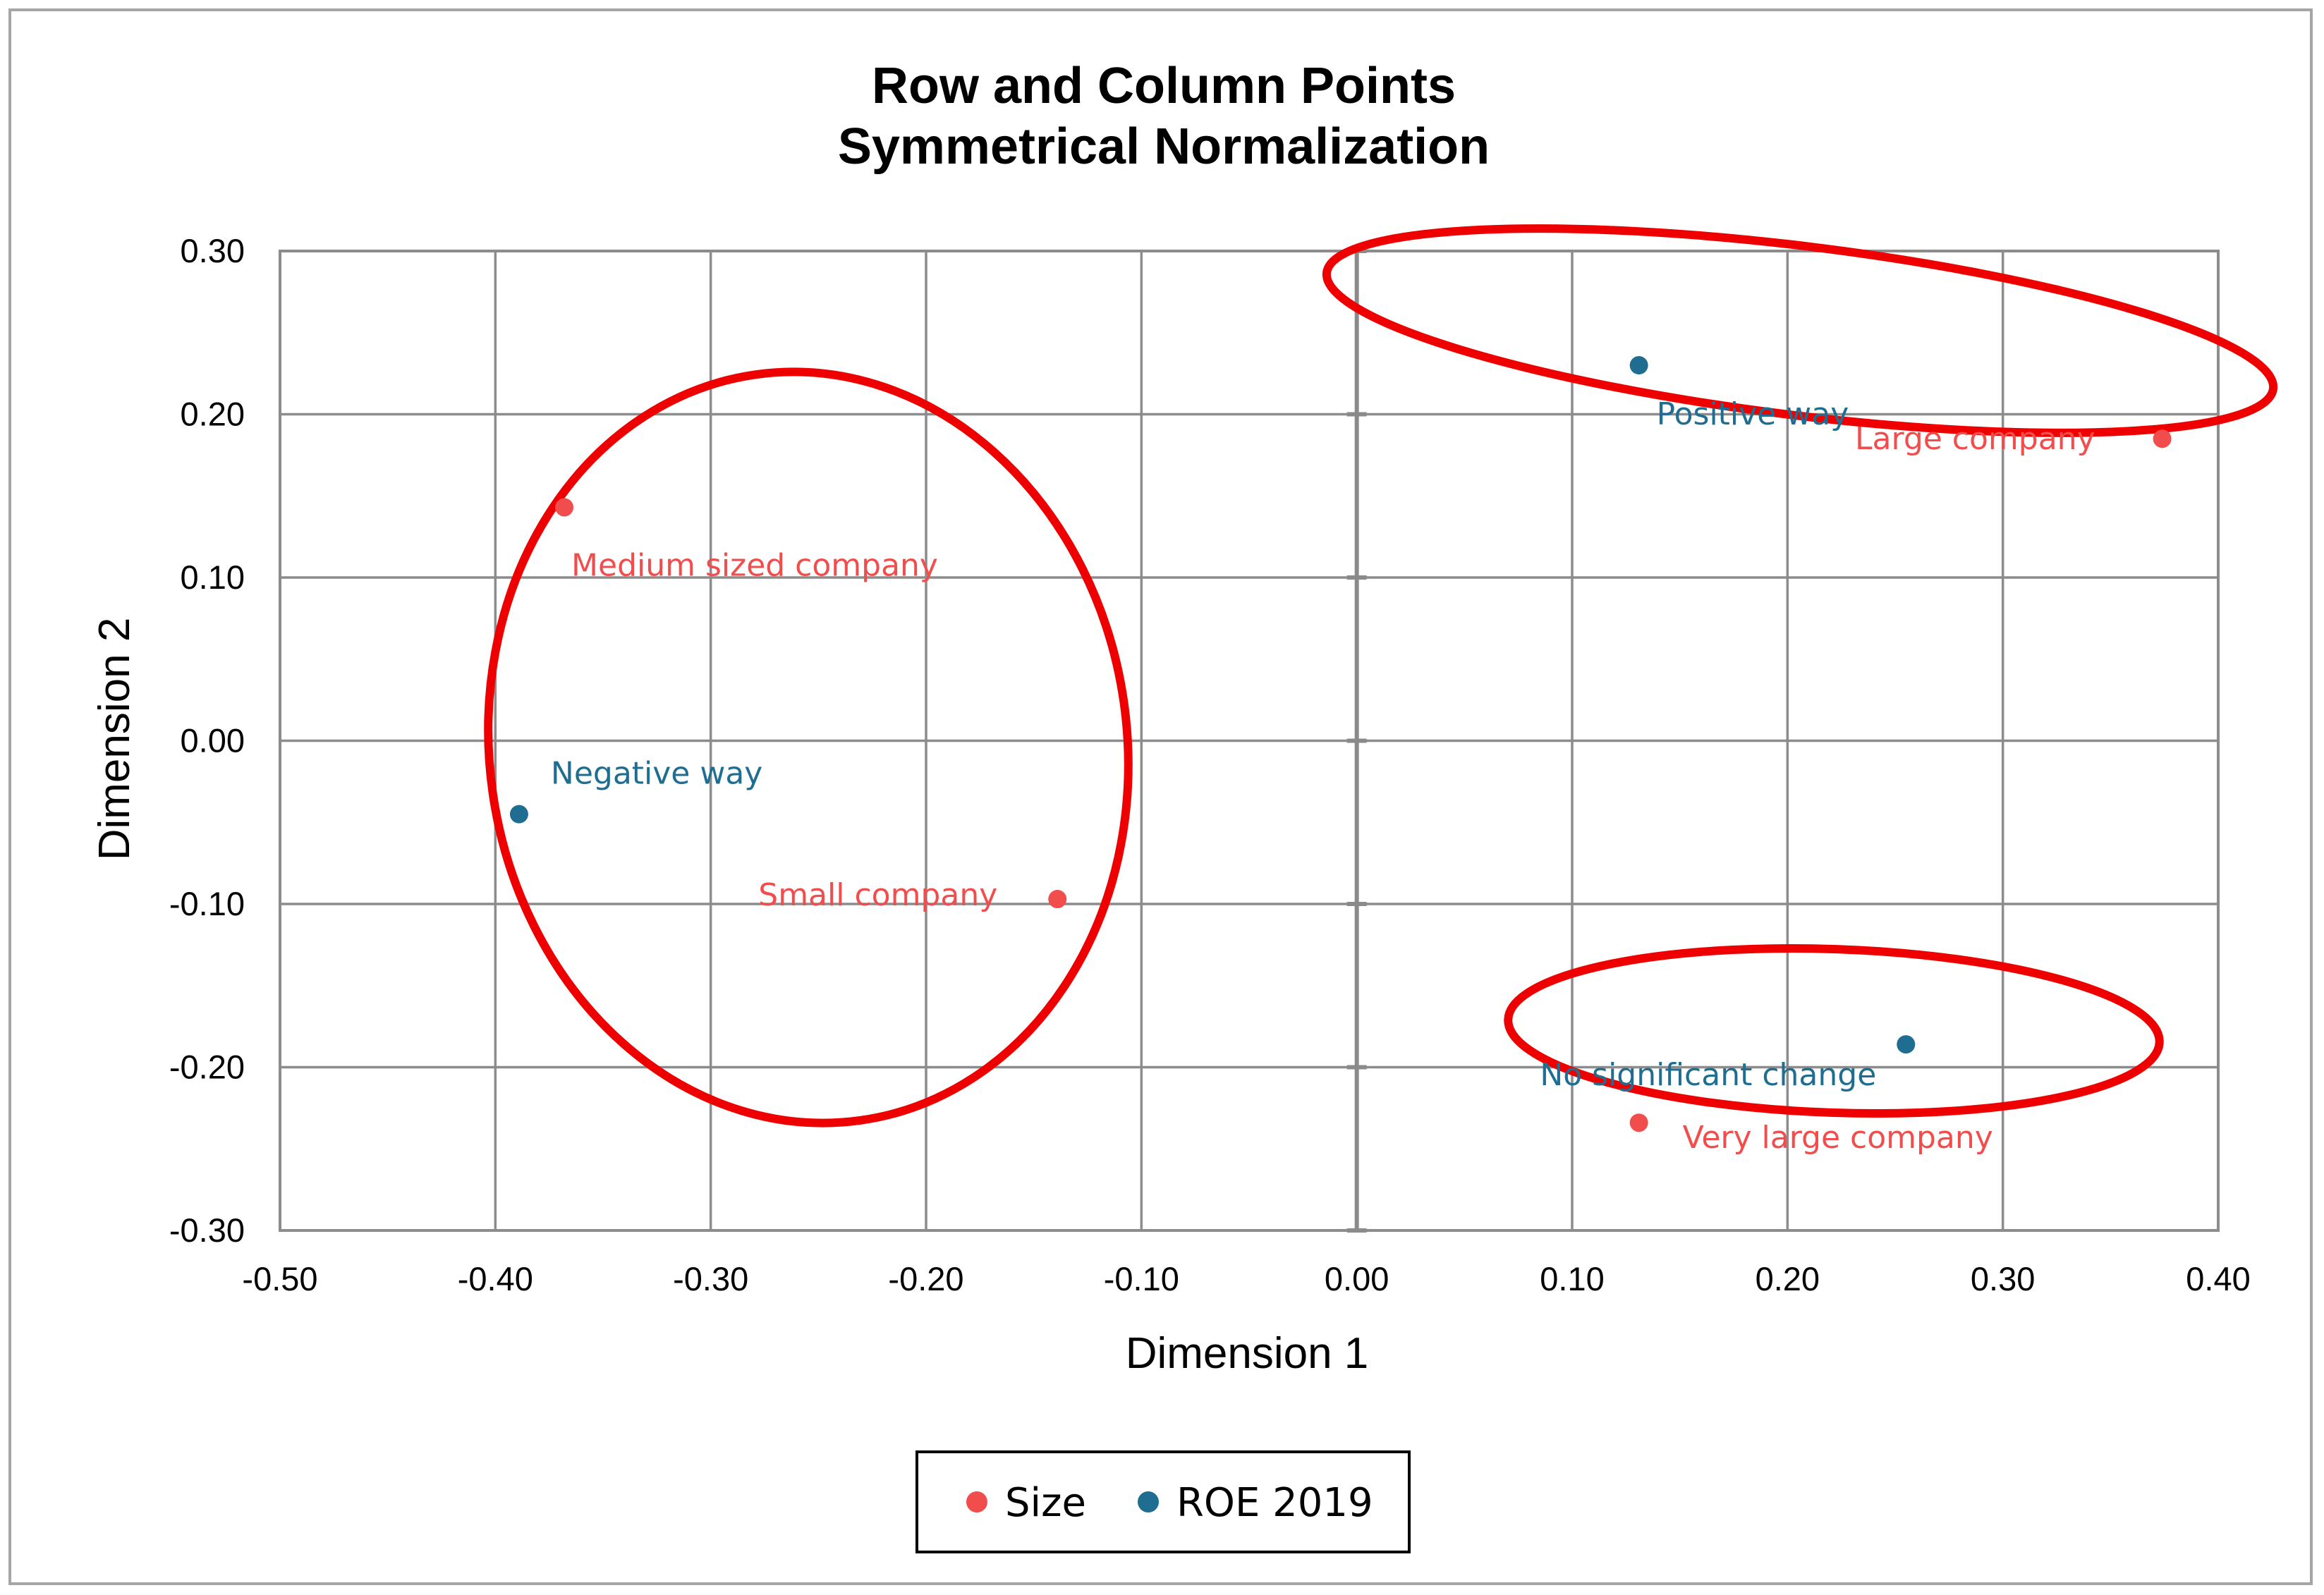 The width and height of the screenshot is (2324, 1595). Describe the element at coordinates (279, 1279) in the screenshot. I see `x-tick-label: -0.50` at that location.